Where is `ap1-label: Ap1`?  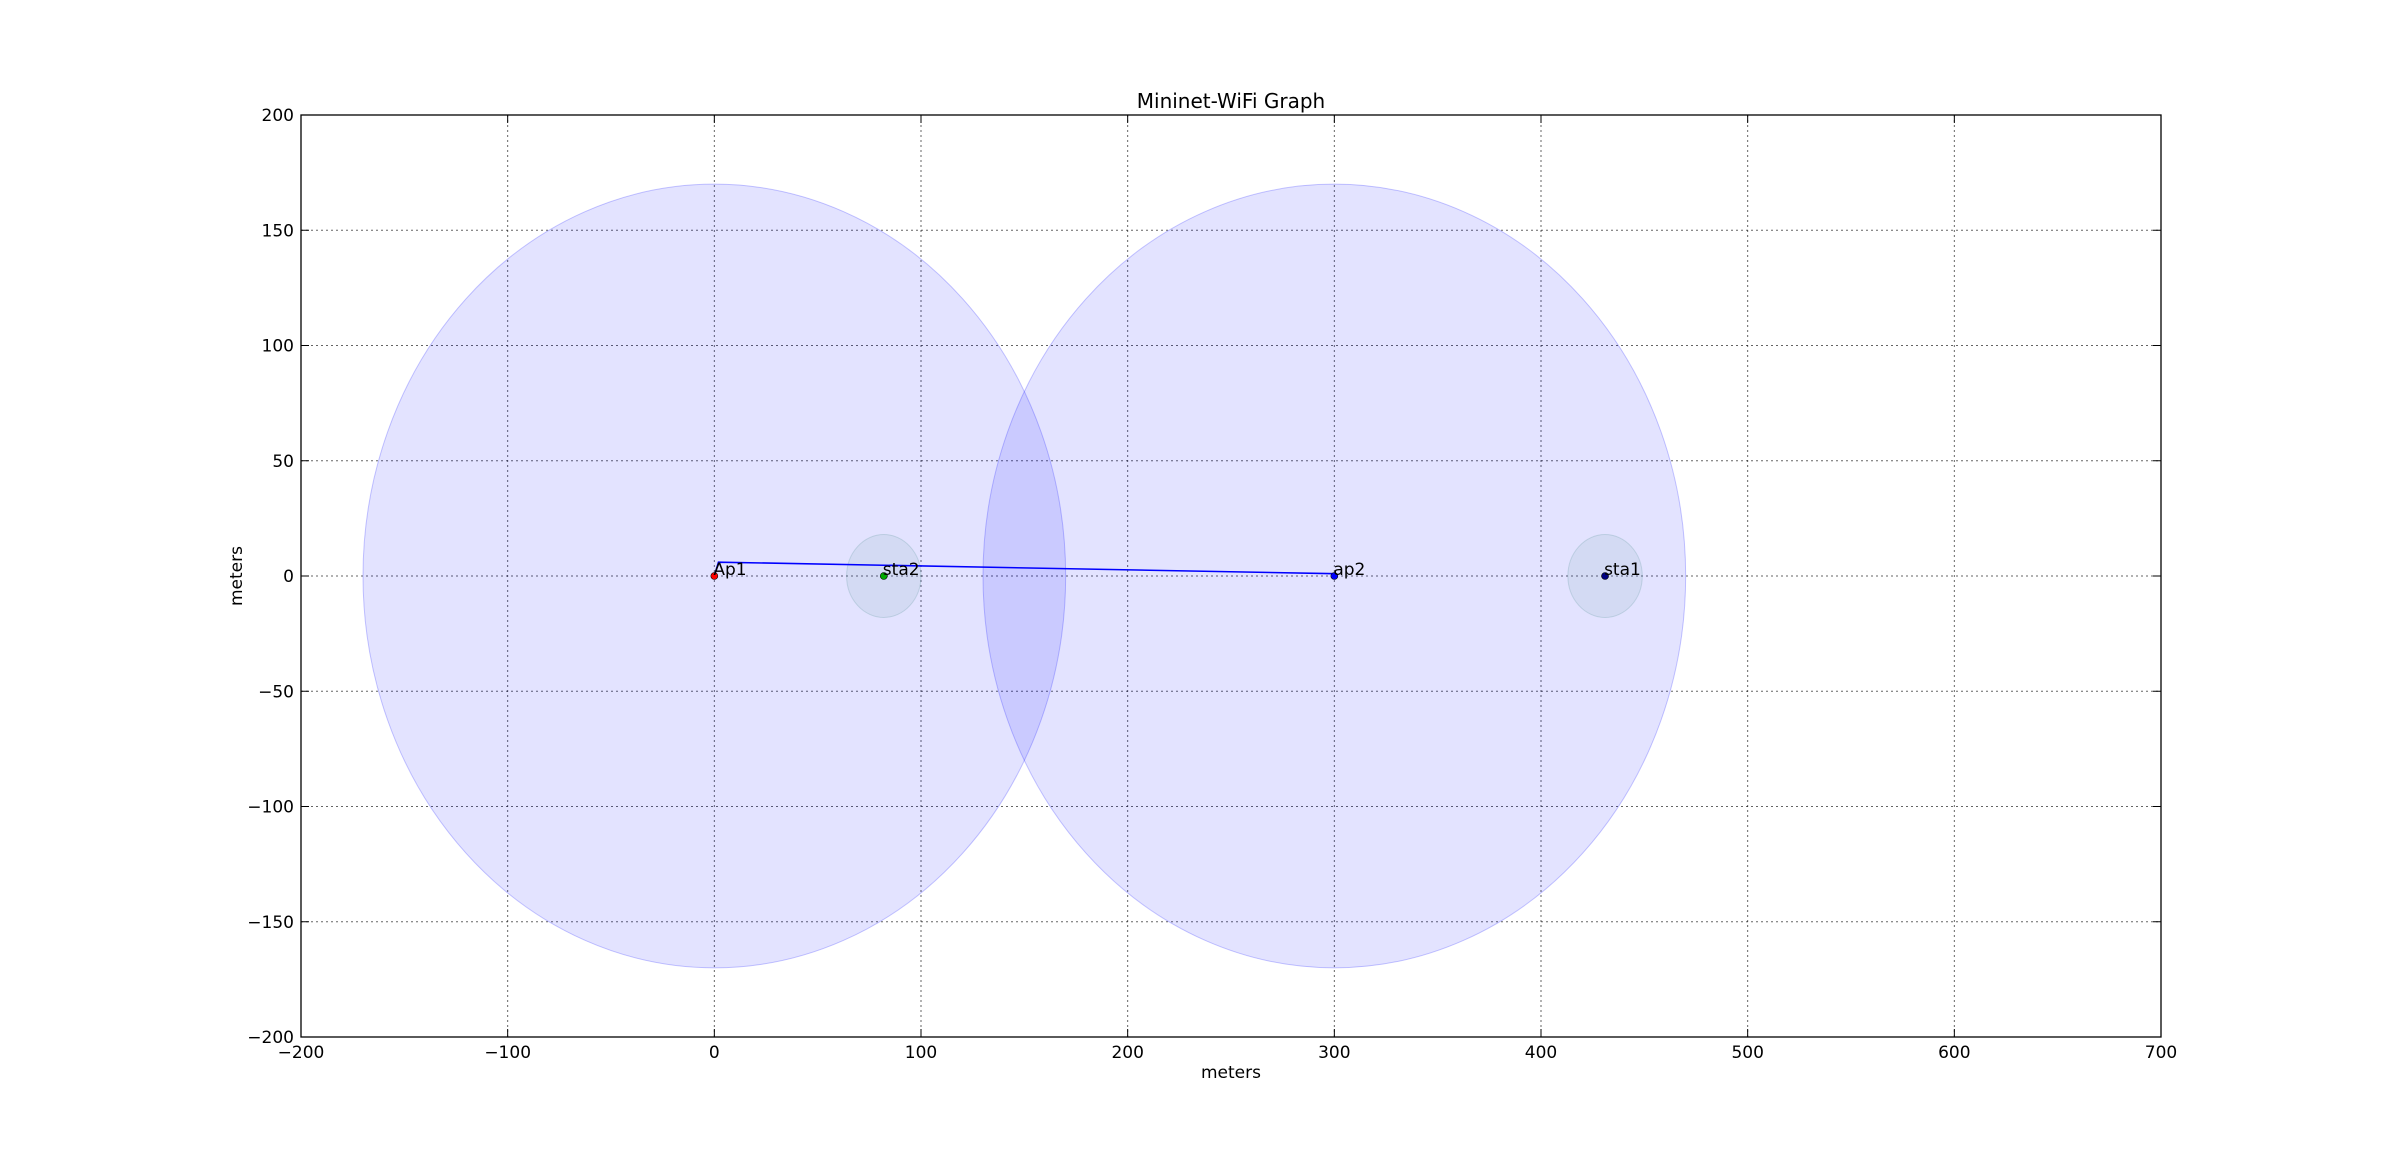
ap1-label: Ap1 is located at coordinates (729, 570).